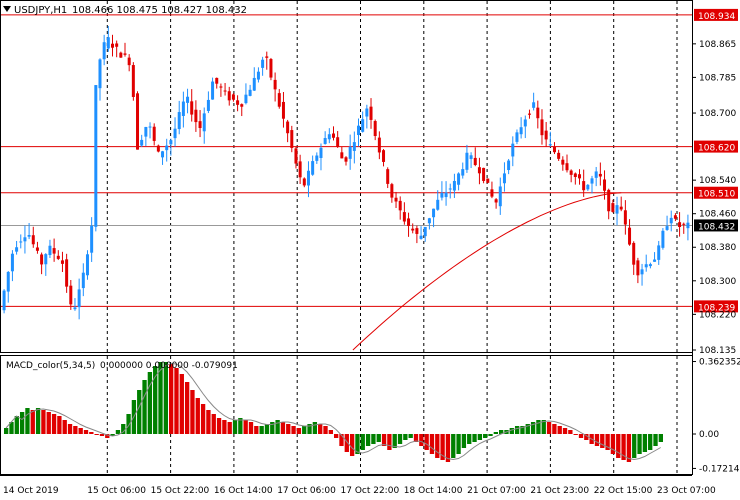  I want to click on time-tick-label: 18 Oct 14:00, so click(433, 491).